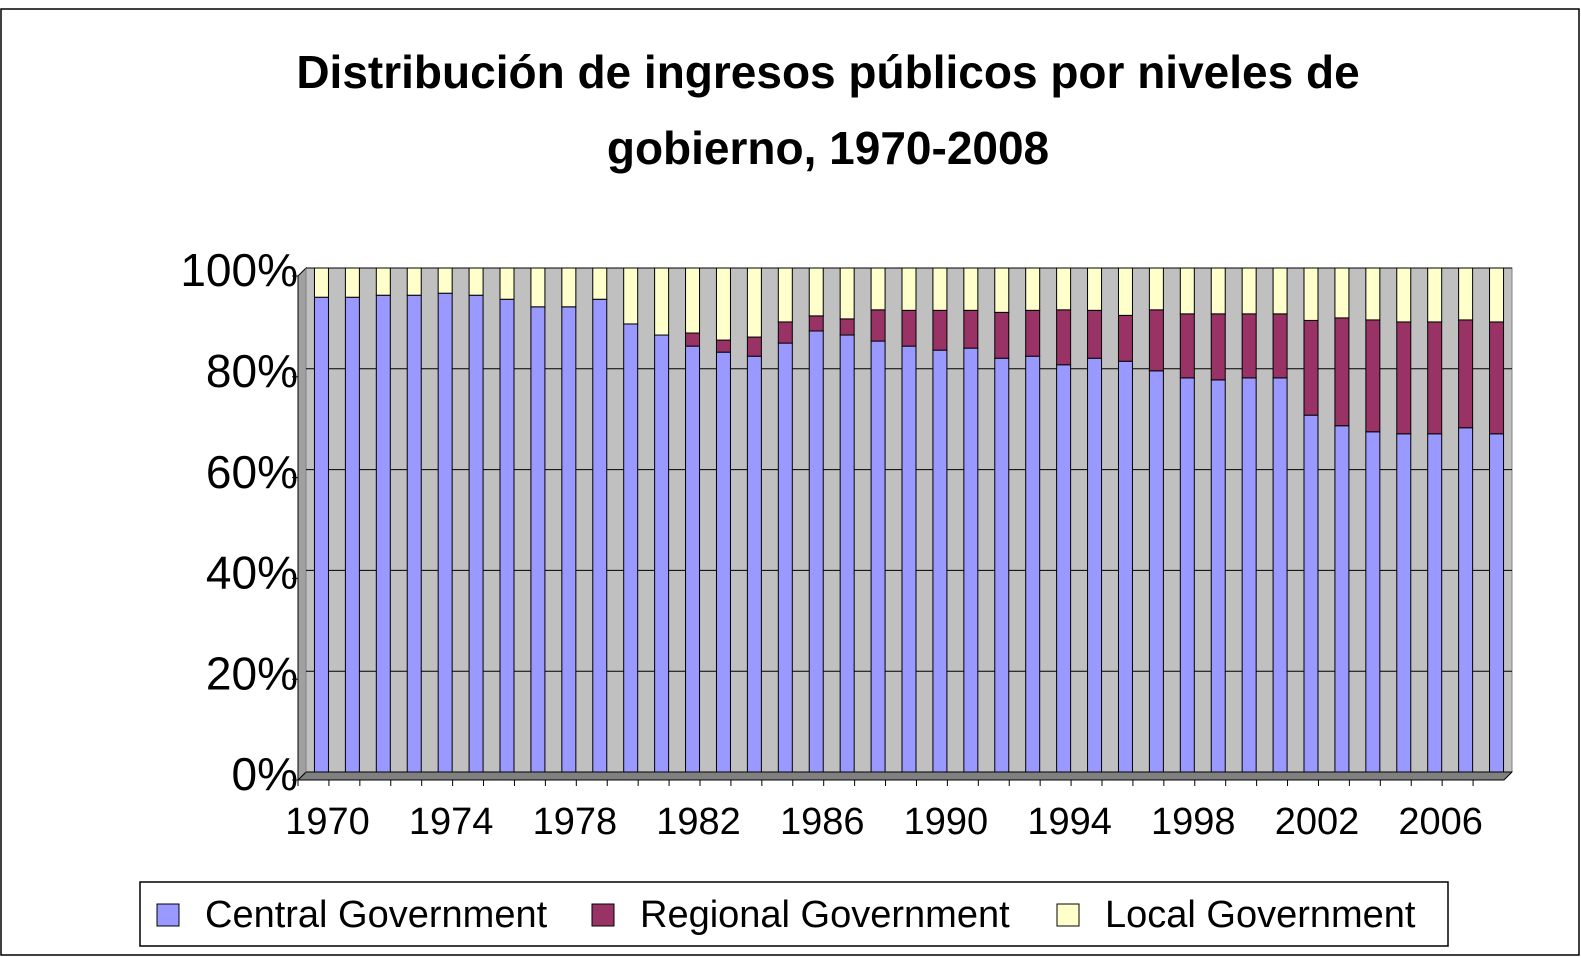 This screenshot has width=1581, height=957. What do you see at coordinates (698, 822) in the screenshot?
I see `x-tick-label: 1982` at bounding box center [698, 822].